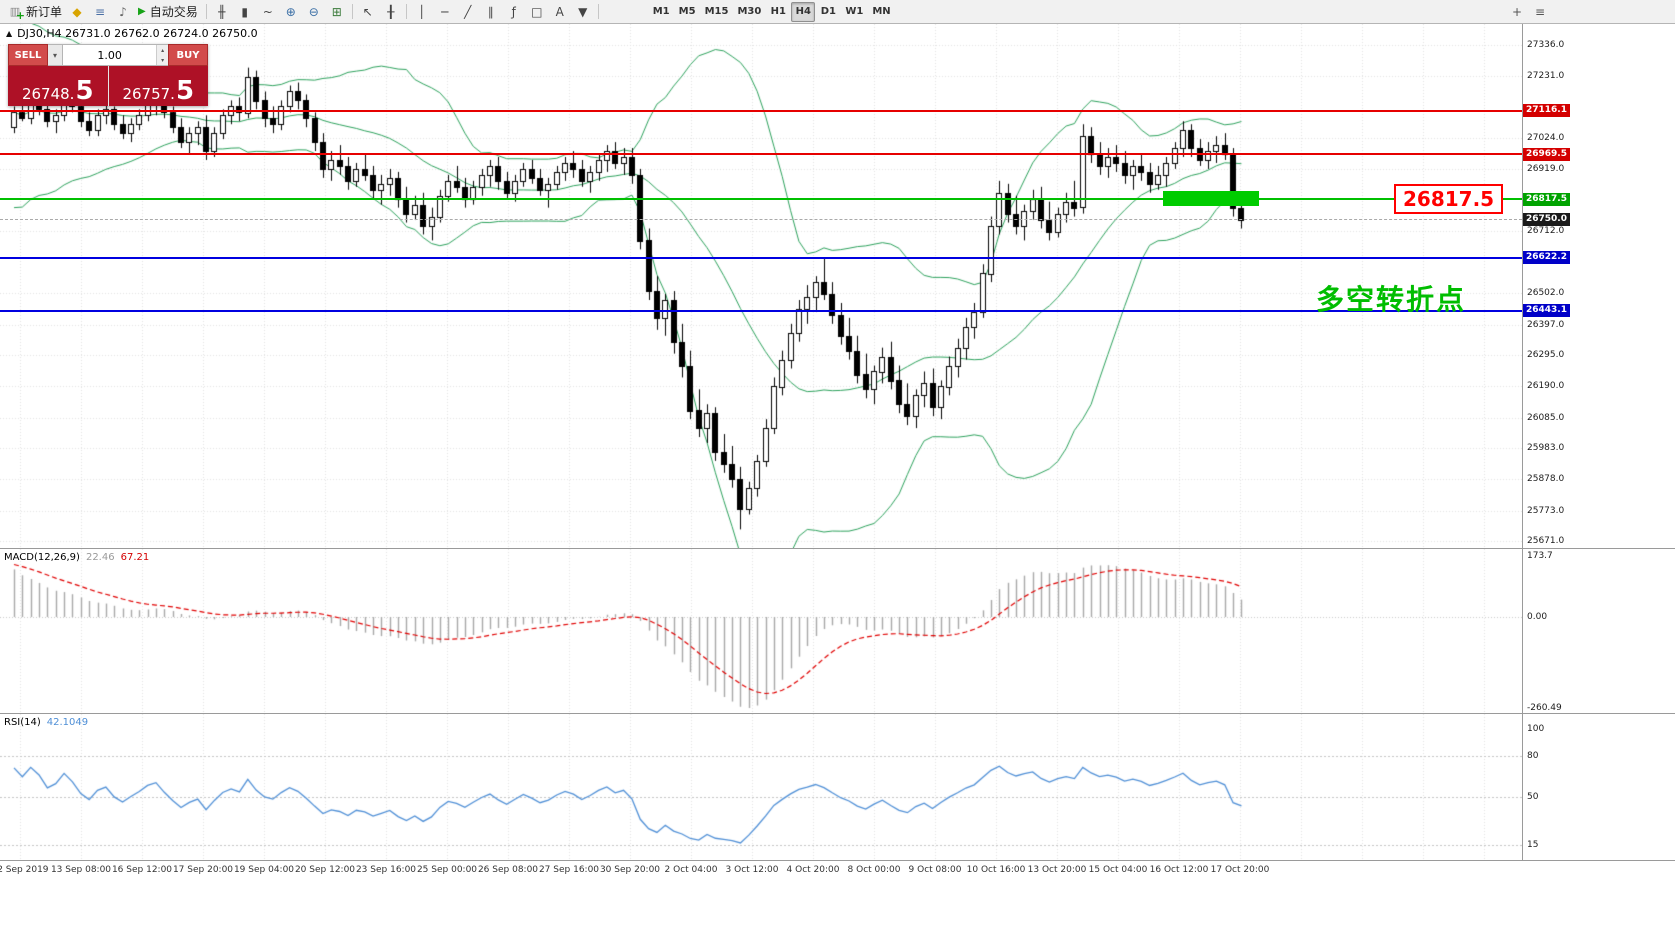 This screenshot has height=949, width=1675. I want to click on resistance-upper-line, so click(761, 110).